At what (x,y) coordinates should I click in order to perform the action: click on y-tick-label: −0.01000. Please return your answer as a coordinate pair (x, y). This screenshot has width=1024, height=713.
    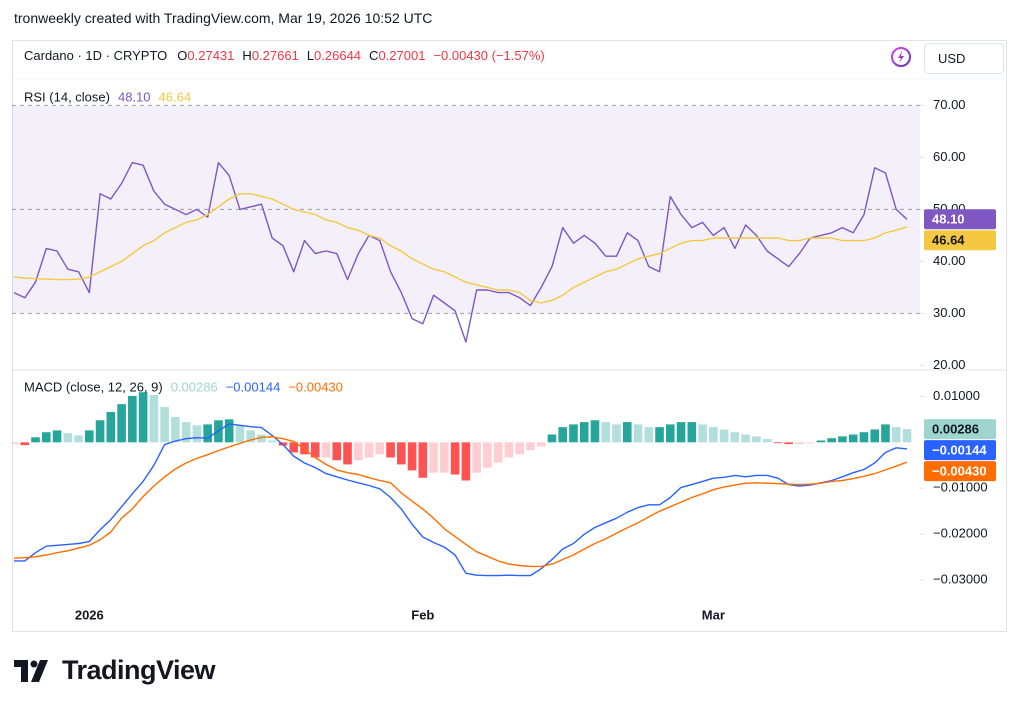
    Looking at the image, I should click on (960, 487).